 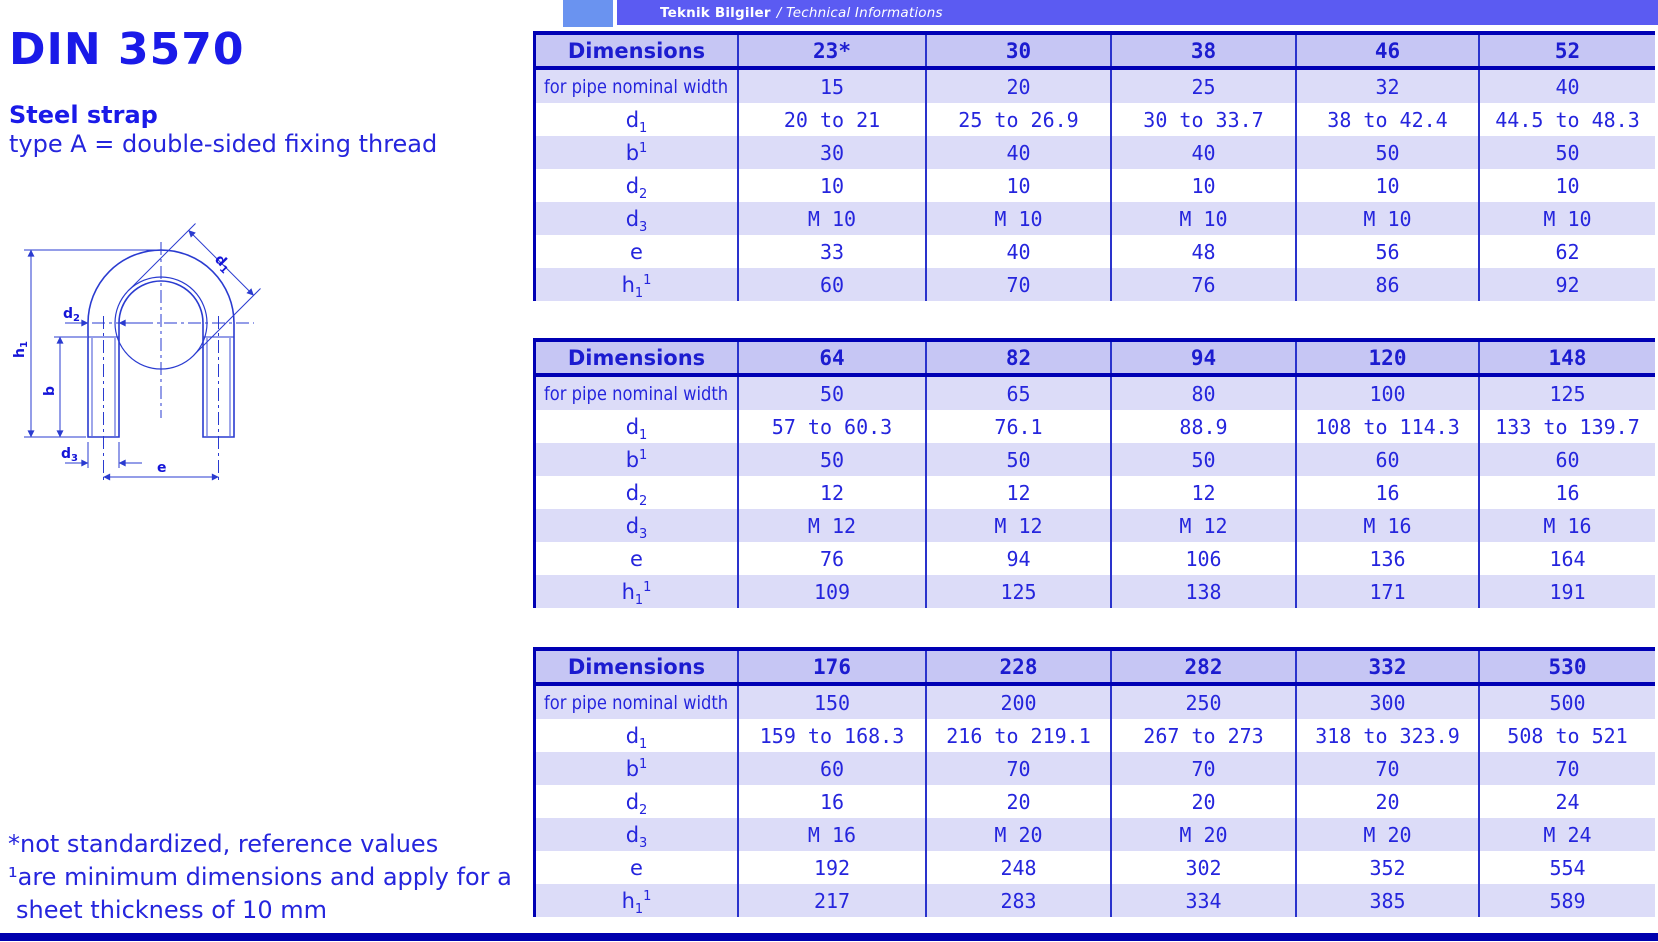 What do you see at coordinates (1094, 359) in the screenshot?
I see `table-header-row: Dimensions 64 82 94 120 148` at bounding box center [1094, 359].